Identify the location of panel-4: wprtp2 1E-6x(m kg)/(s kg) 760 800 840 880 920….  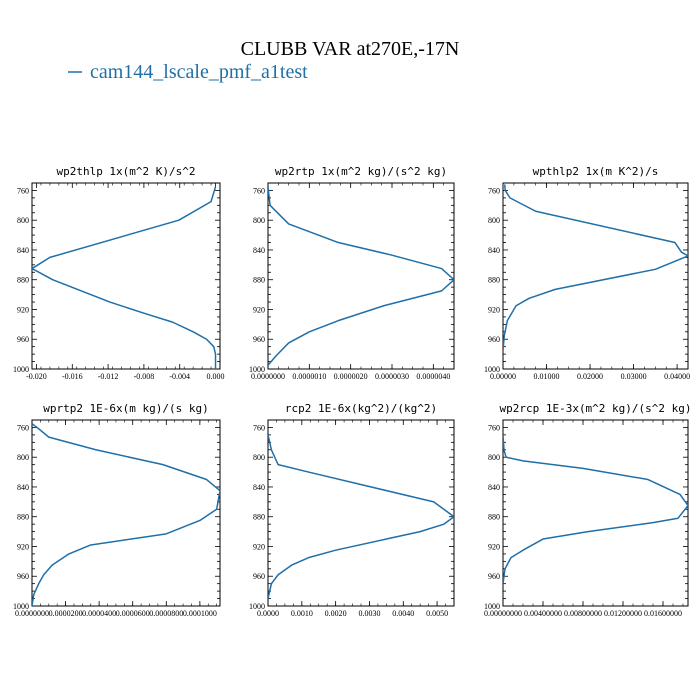
(117, 510).